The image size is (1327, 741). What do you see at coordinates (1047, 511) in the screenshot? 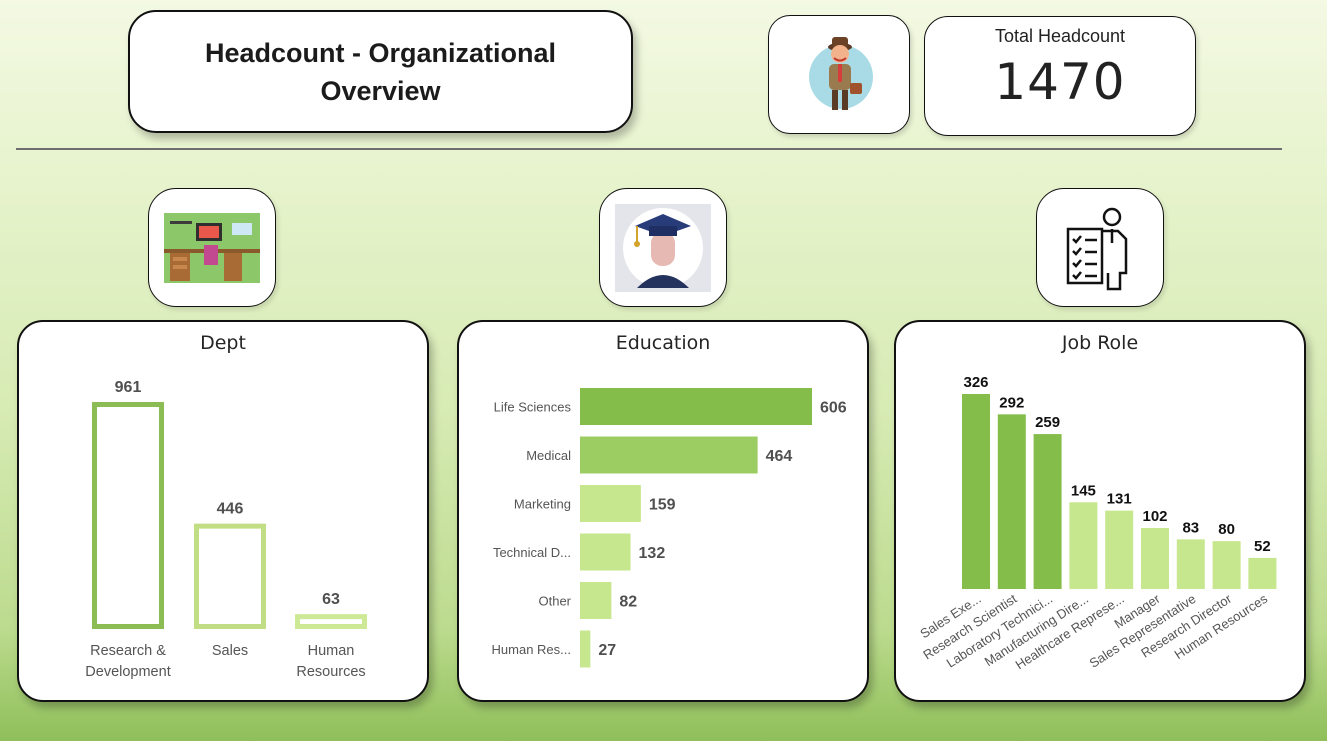
I see `bar-laboratory-technici` at bounding box center [1047, 511].